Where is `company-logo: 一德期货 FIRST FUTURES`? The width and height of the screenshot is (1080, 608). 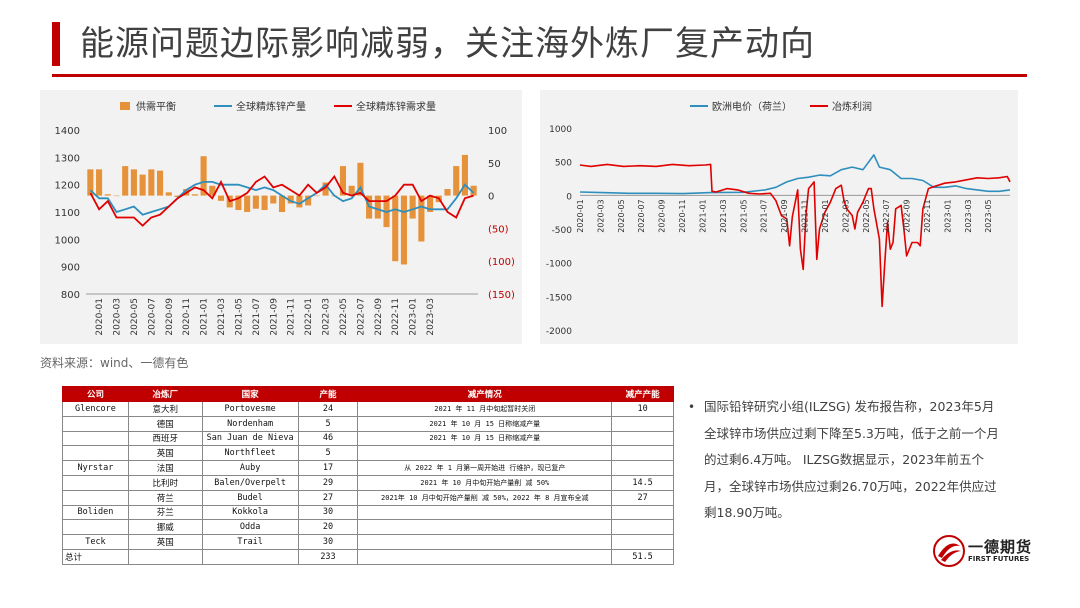 company-logo: 一德期货 FIRST FUTURES is located at coordinates (987, 551).